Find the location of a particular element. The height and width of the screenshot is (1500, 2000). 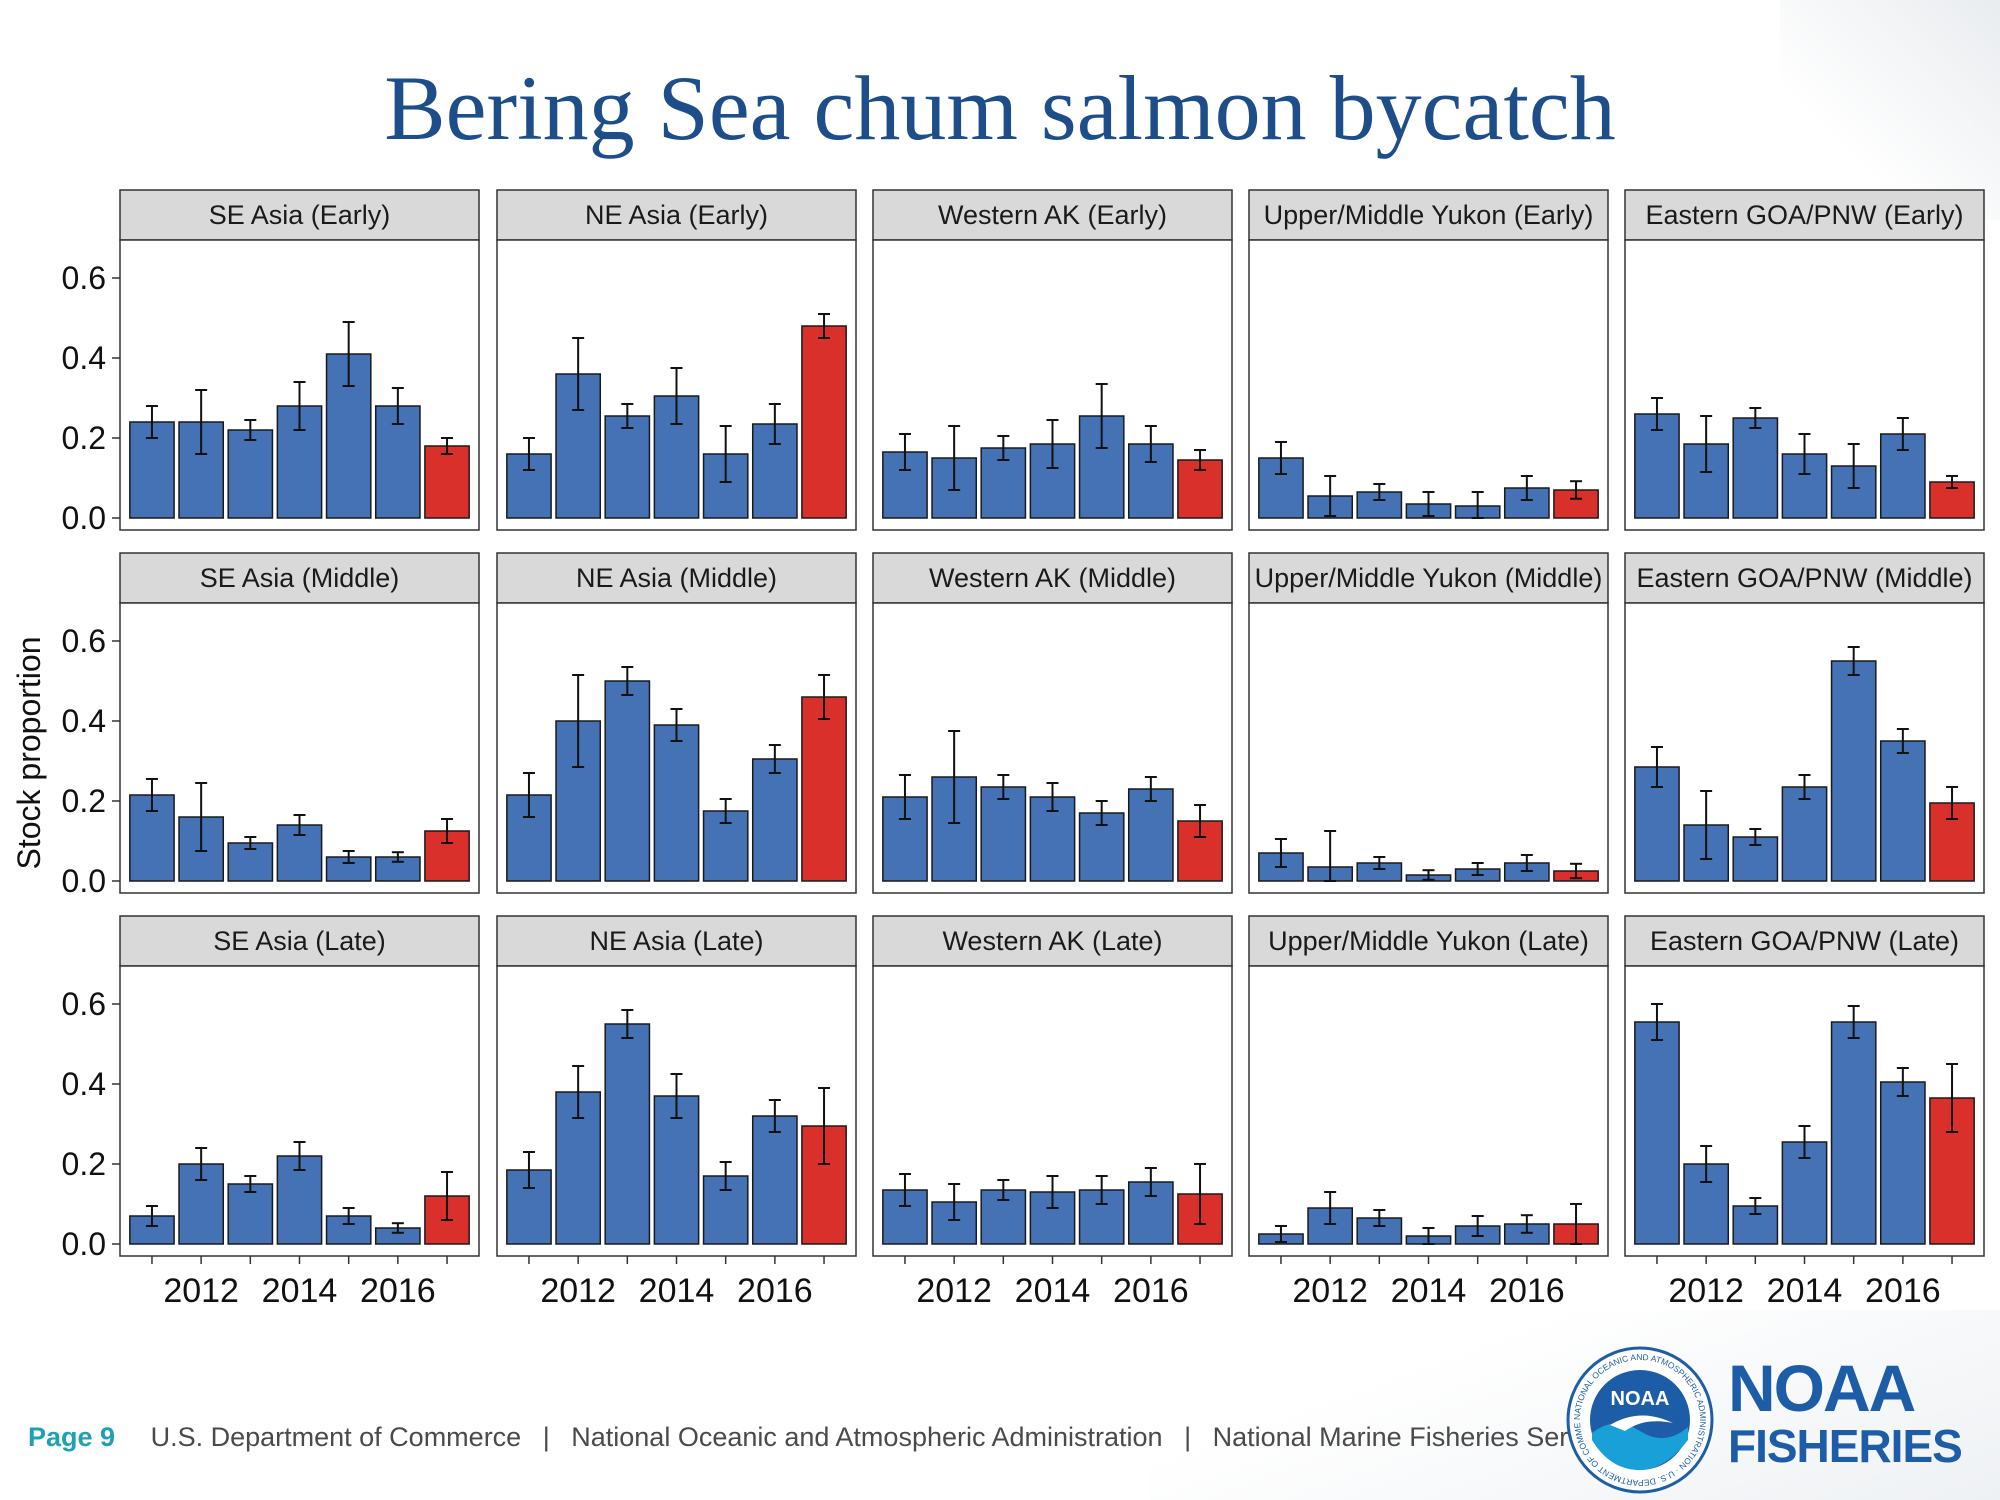

panel-label: Eastern GOA/PNW (Late) is located at coordinates (1804, 941).